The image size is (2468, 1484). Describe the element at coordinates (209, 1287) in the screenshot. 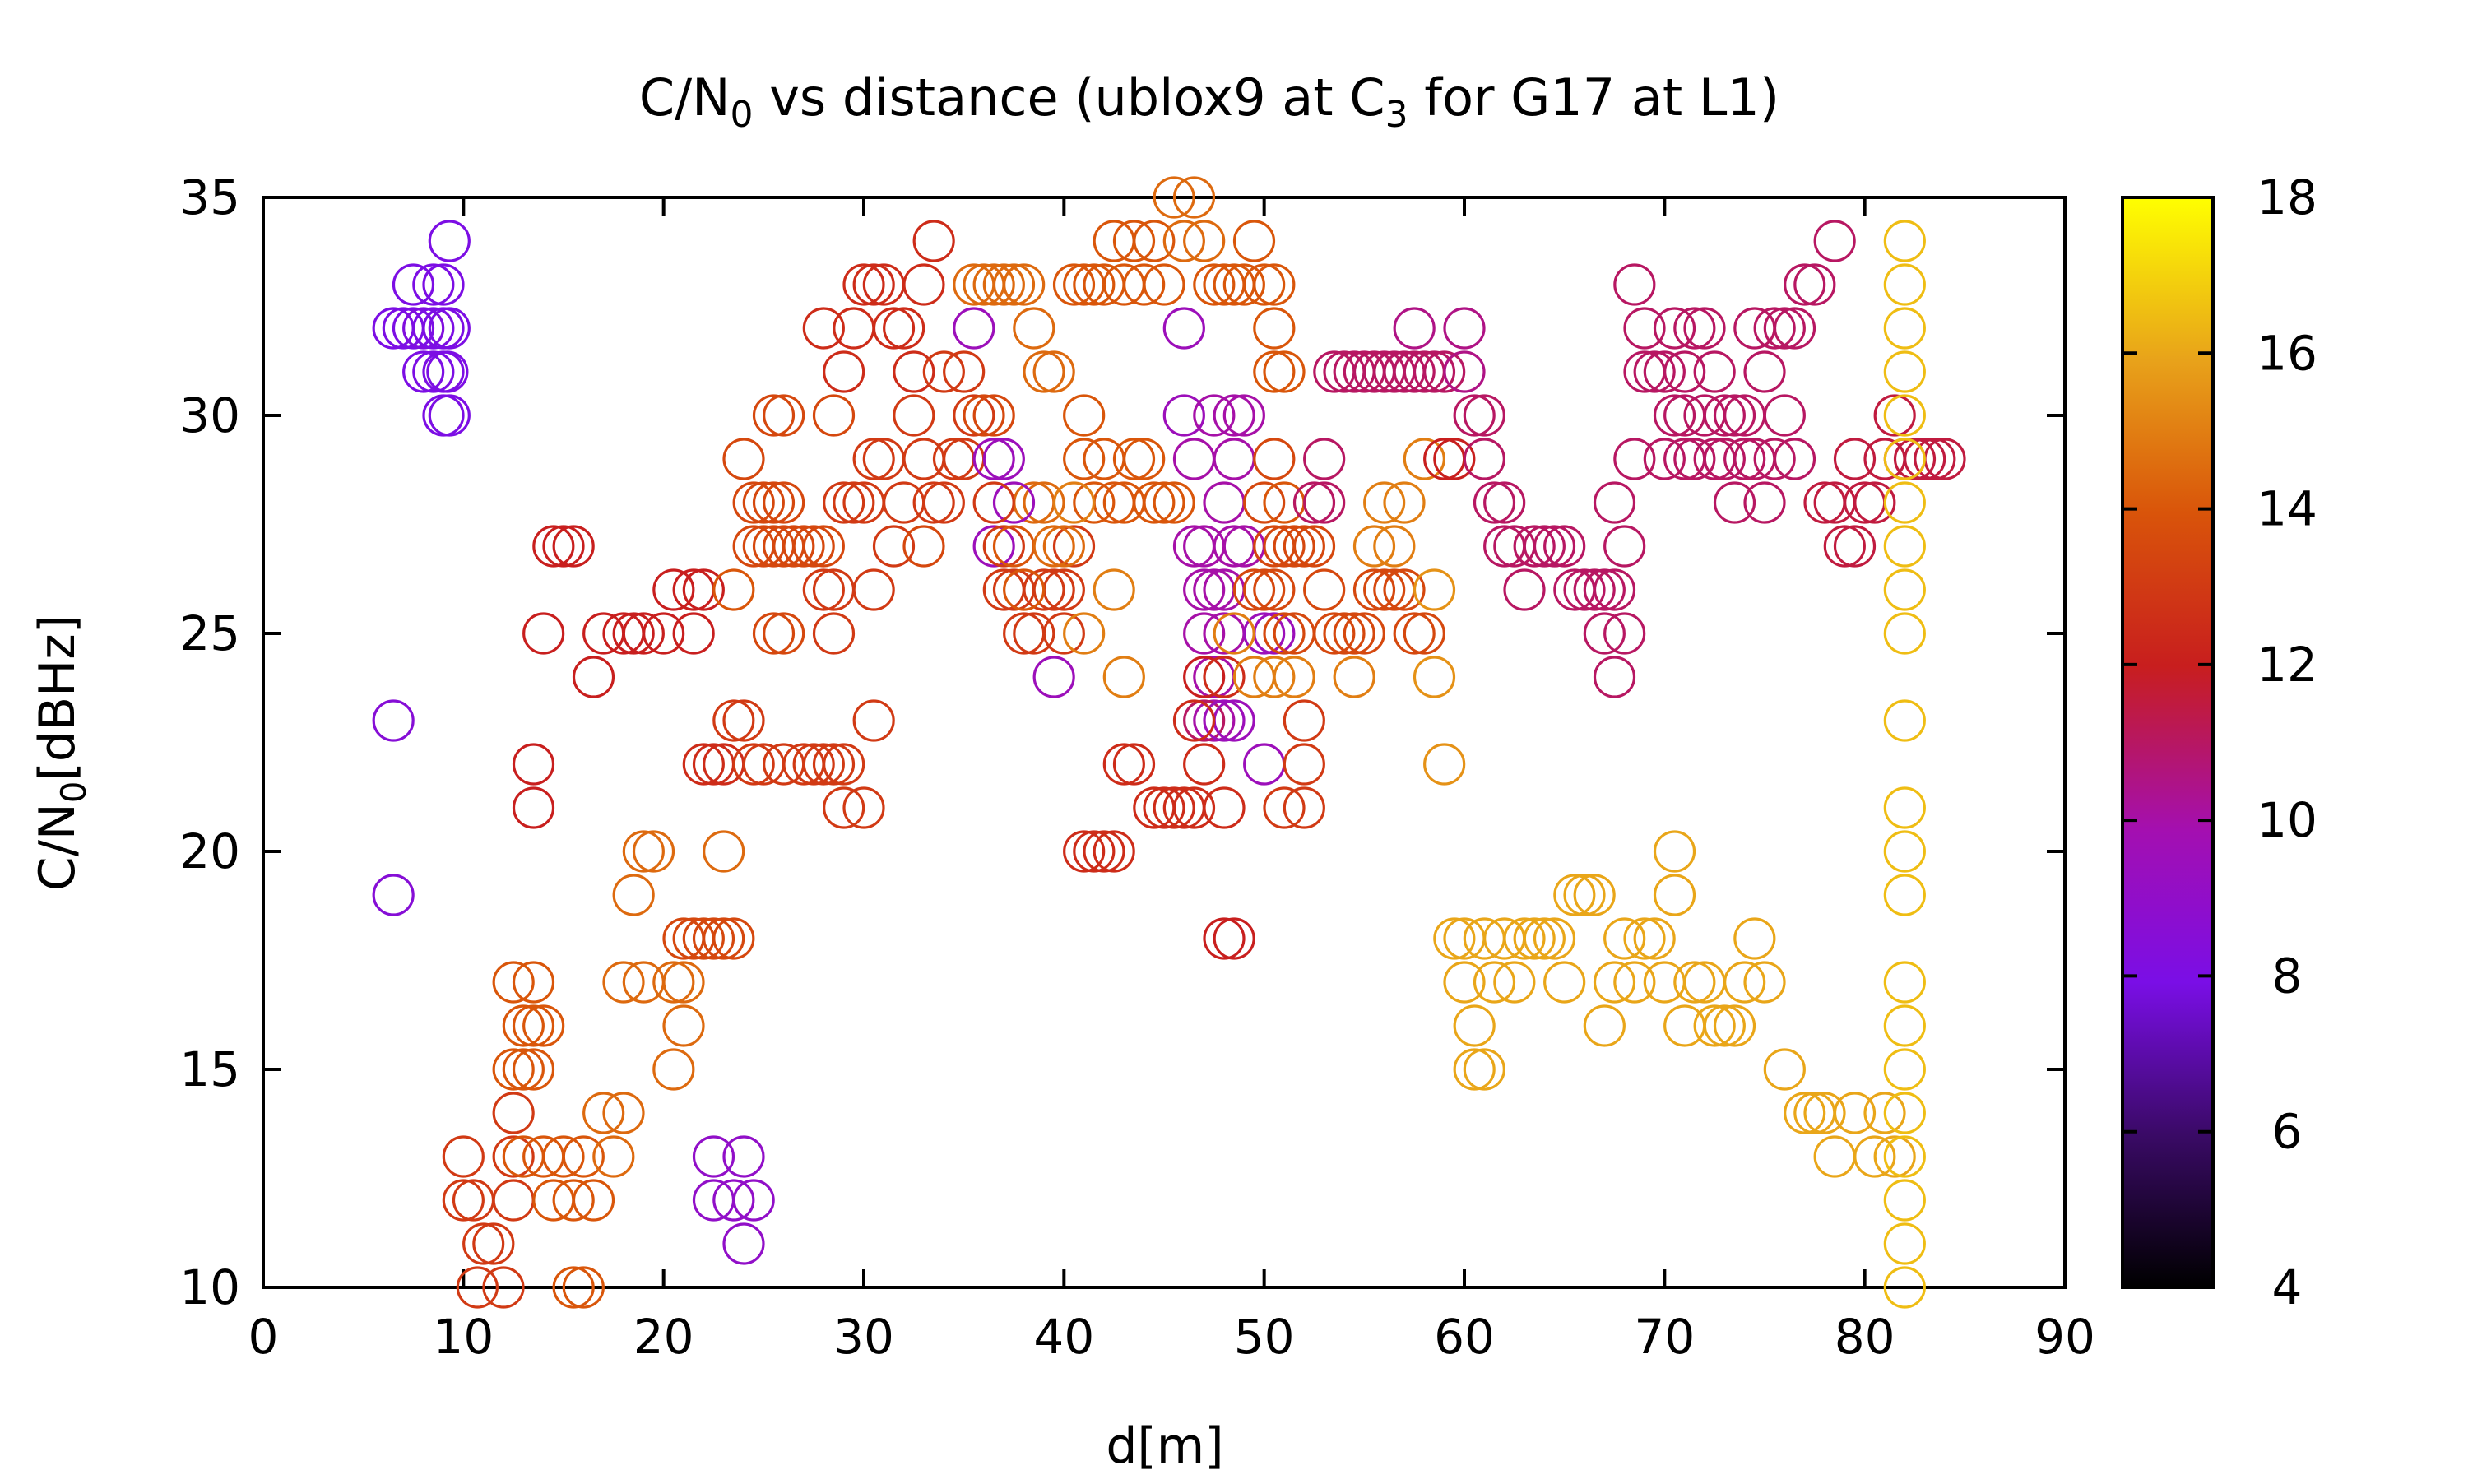

I see `y-tick-label: 10` at that location.